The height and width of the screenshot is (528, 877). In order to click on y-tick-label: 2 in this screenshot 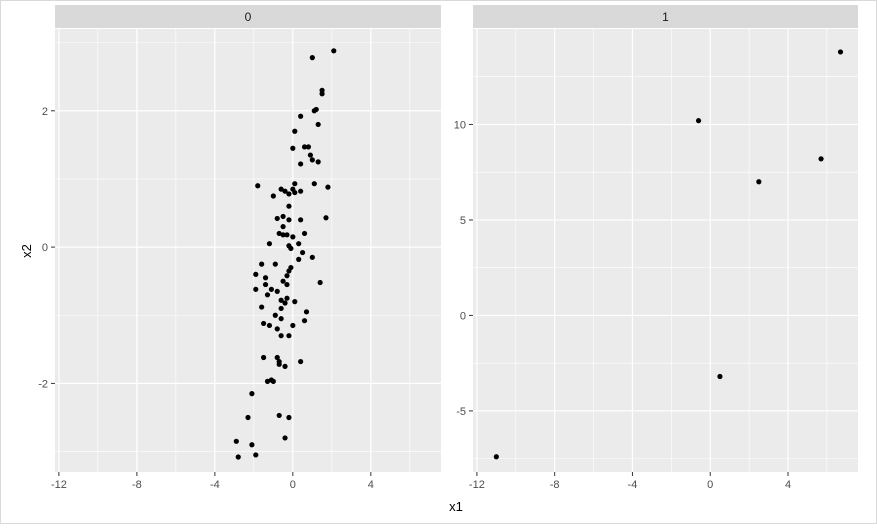, I will do `click(45, 112)`.